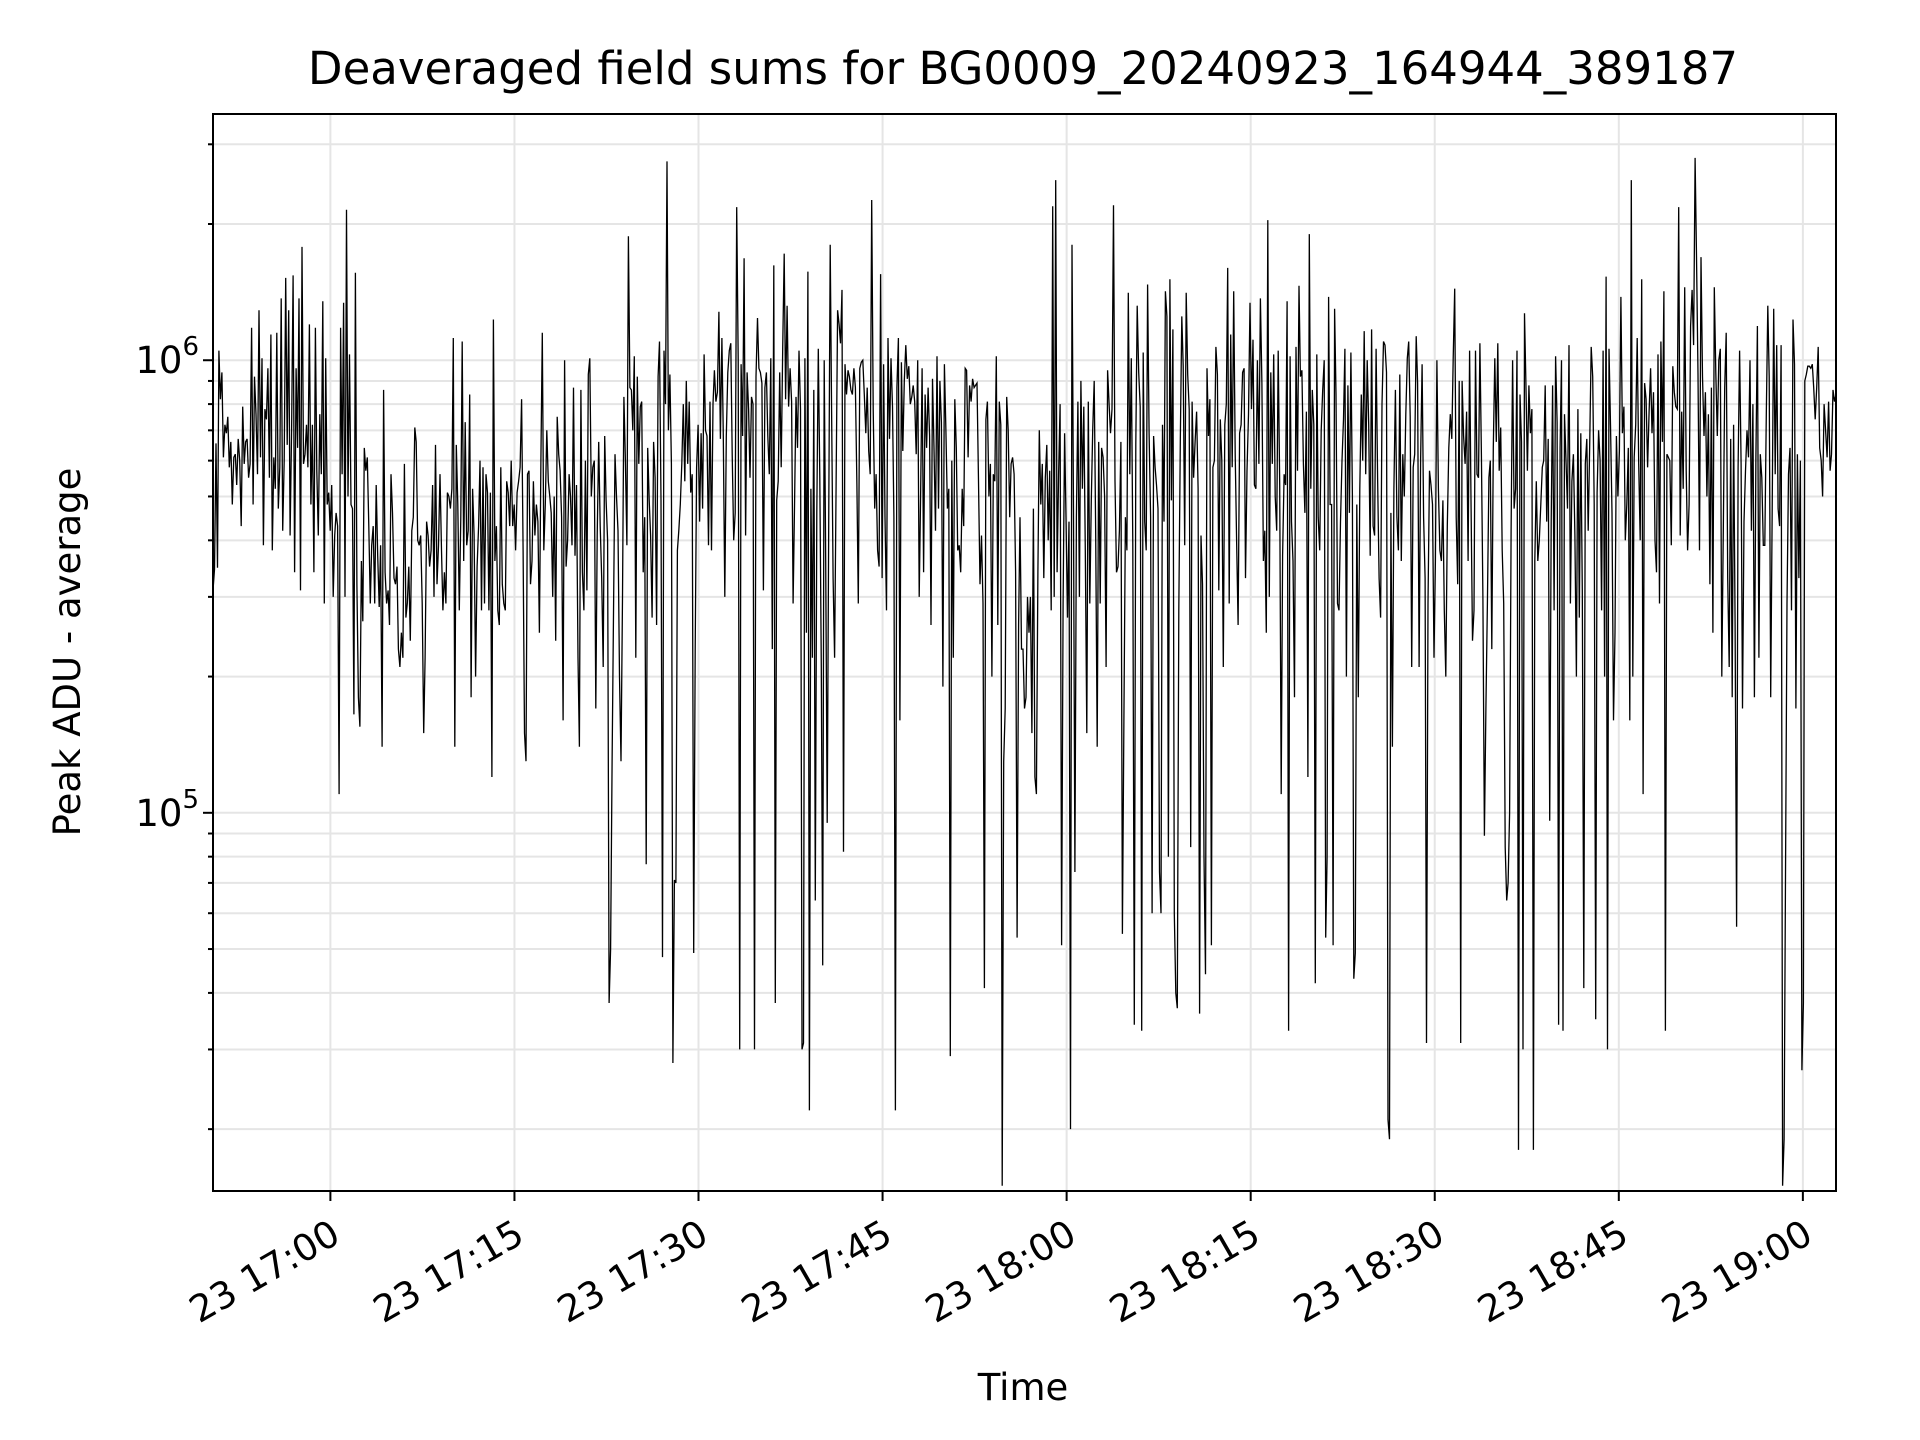 Image resolution: width=1920 pixels, height=1440 pixels. What do you see at coordinates (167, 357) in the screenshot?
I see `y-tick-label: 10⁶` at bounding box center [167, 357].